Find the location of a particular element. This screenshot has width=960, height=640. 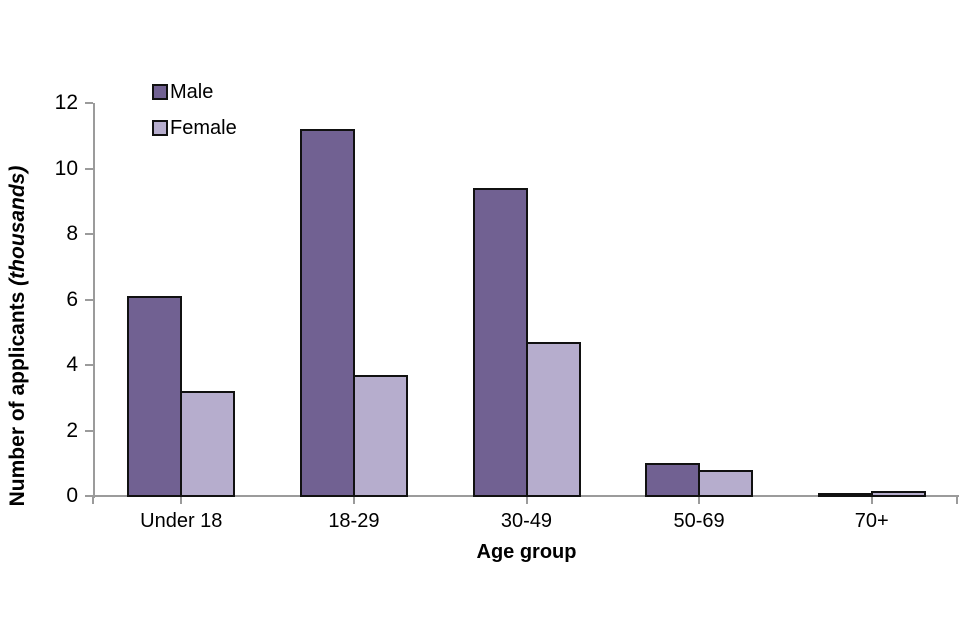

x-axis-title: Age group is located at coordinates (526, 552).